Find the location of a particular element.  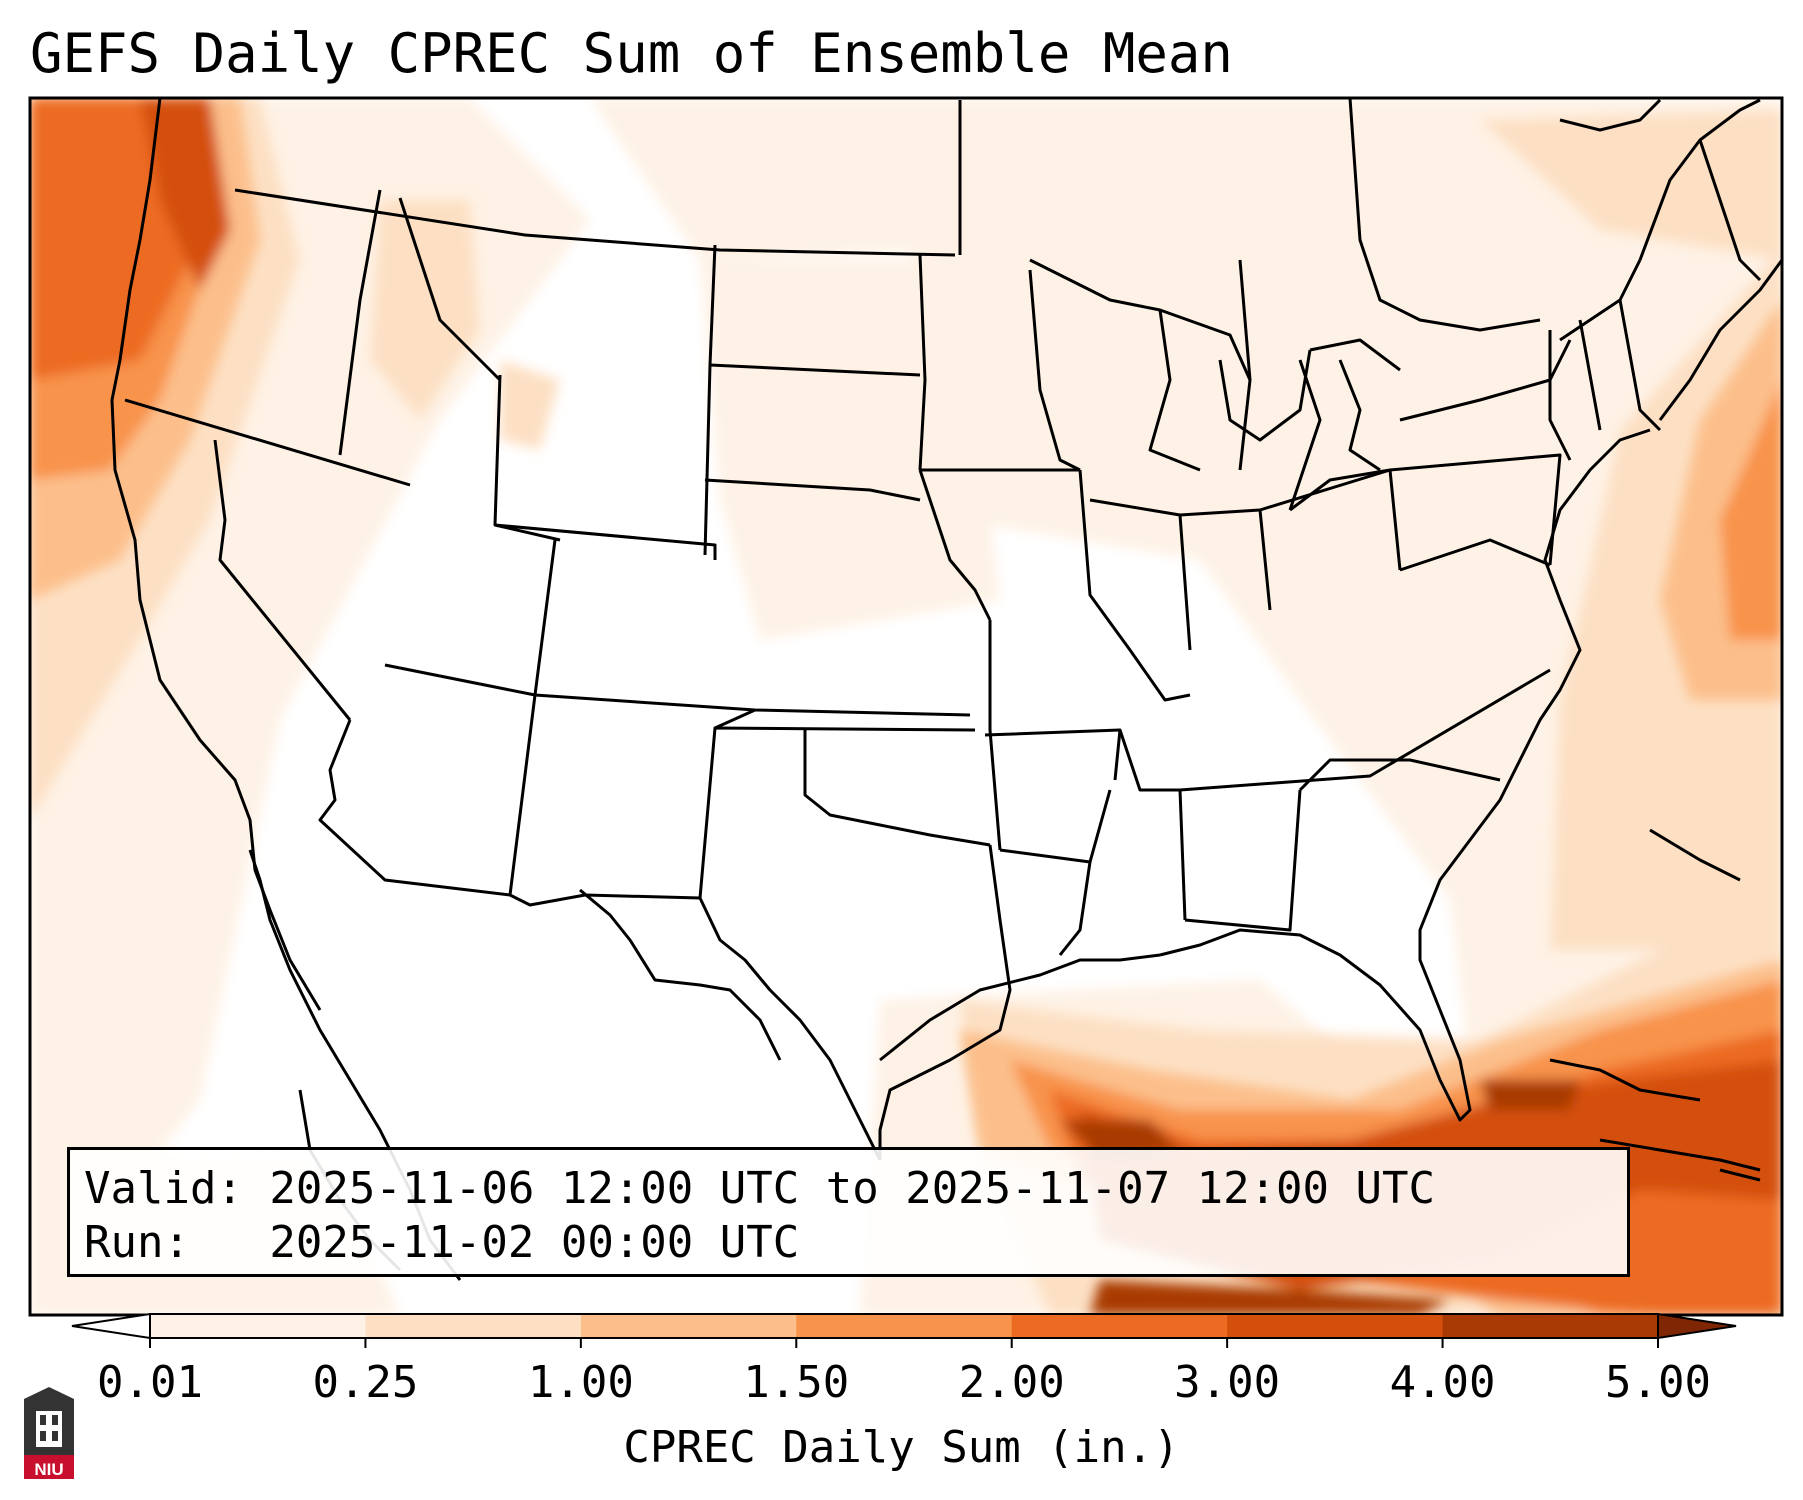

map-title: GEFS Daily CPREC Sum of Ensemble Mean is located at coordinates (631, 53).